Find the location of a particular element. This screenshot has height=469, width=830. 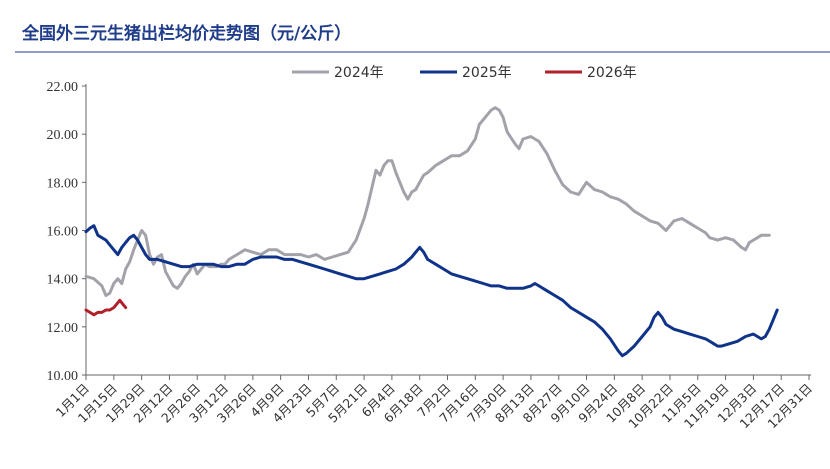

legend-label: 2024年 is located at coordinates (359, 73).